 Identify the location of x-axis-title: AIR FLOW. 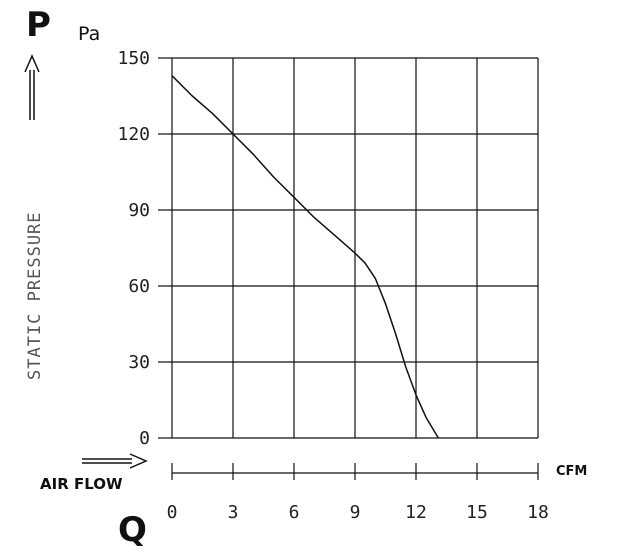
(81, 484).